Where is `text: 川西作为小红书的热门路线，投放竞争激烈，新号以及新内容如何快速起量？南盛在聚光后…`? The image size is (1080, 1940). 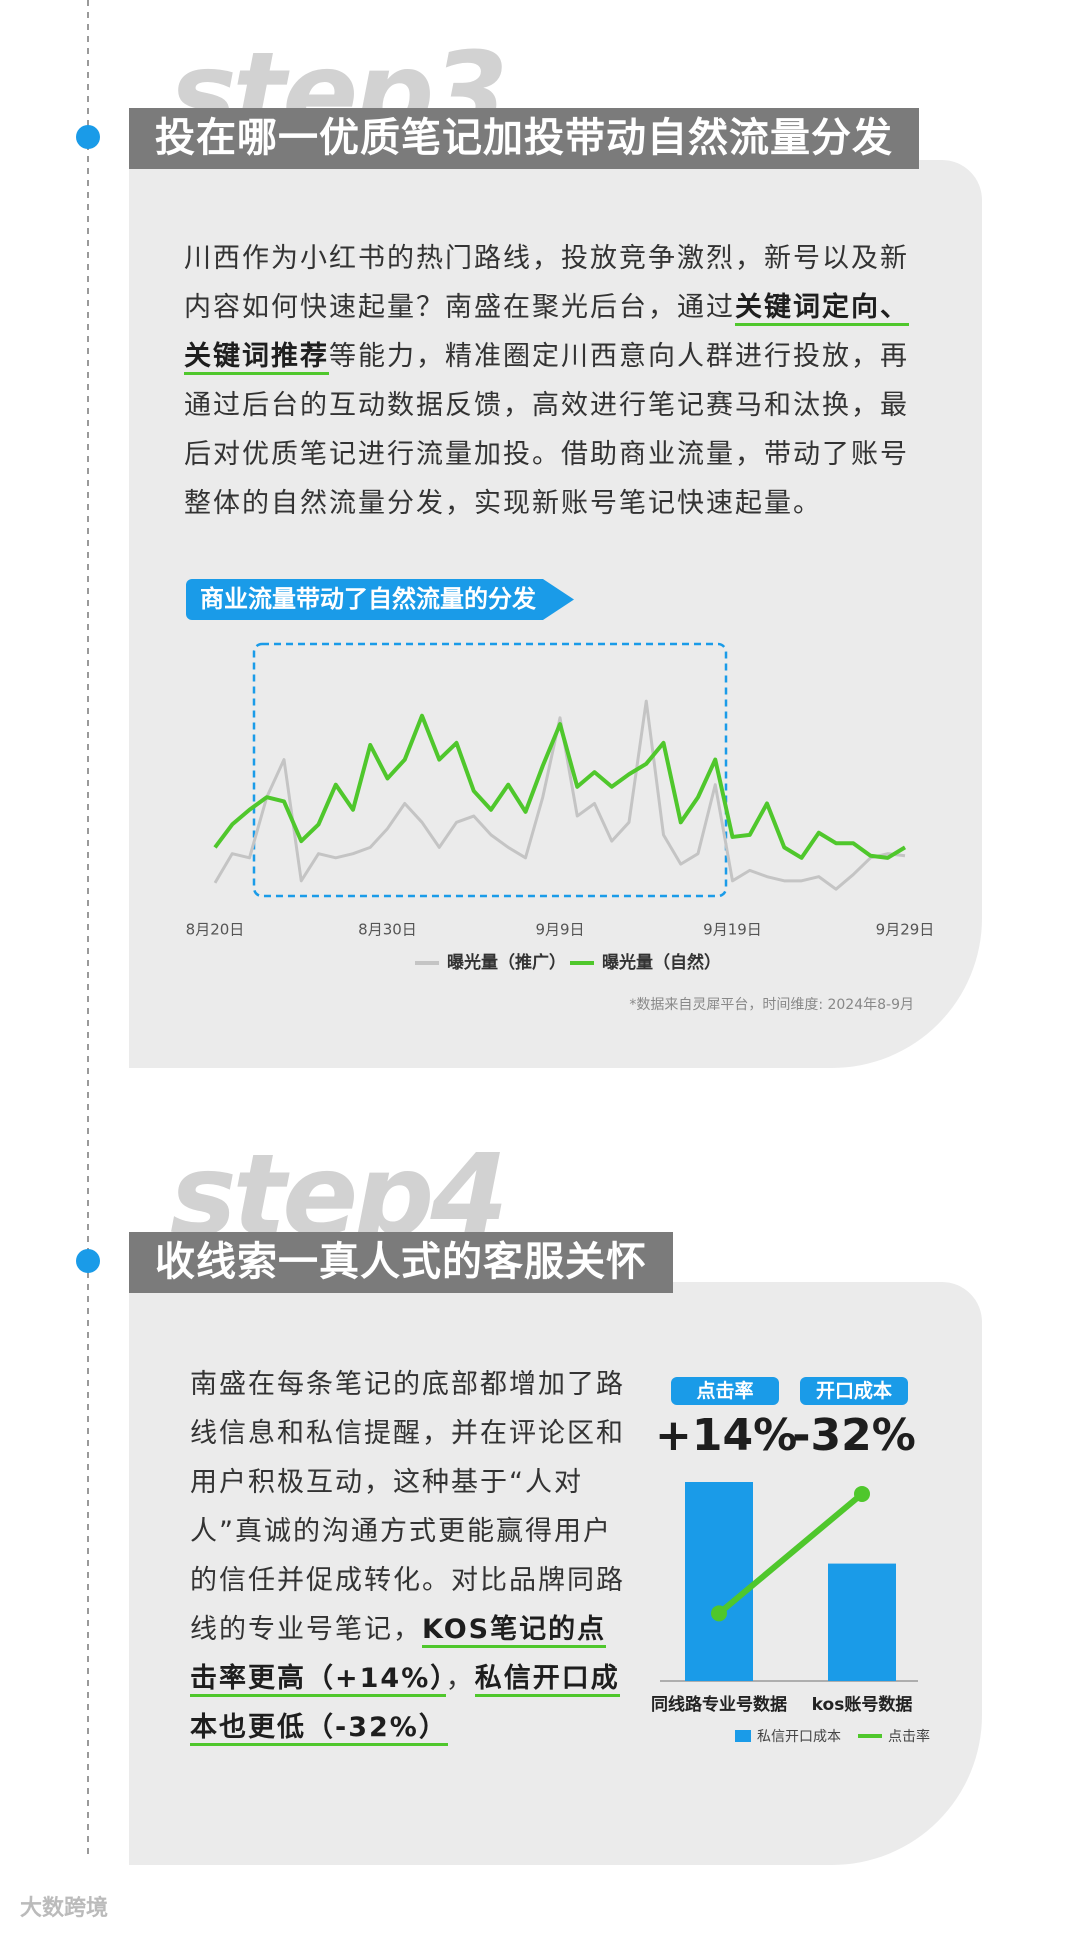
text: 川西作为小红书的热门路线，投放竞争激烈，新号以及新内容如何快速起量？南盛在聚光后… is located at coordinates (546, 283).